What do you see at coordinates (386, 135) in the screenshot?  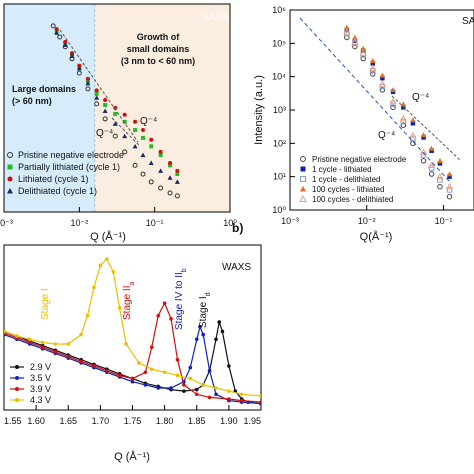 I see `annotation-q4-b2: Q⁻⁴` at bounding box center [386, 135].